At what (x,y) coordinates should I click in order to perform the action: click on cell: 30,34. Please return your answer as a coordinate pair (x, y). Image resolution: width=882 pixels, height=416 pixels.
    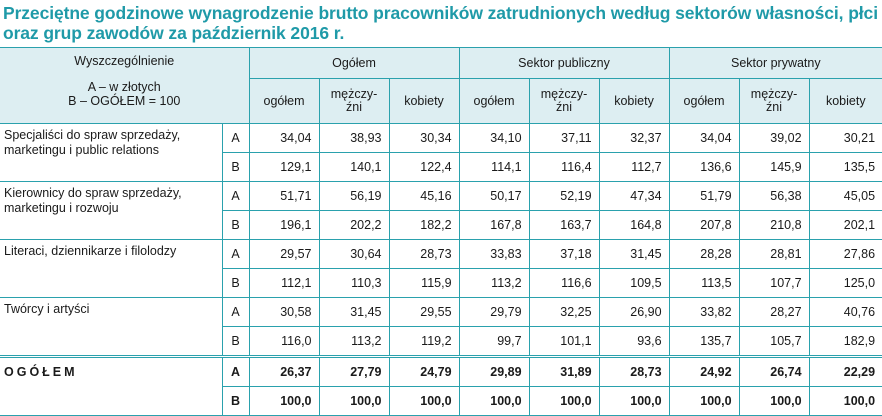
    Looking at the image, I should click on (424, 138).